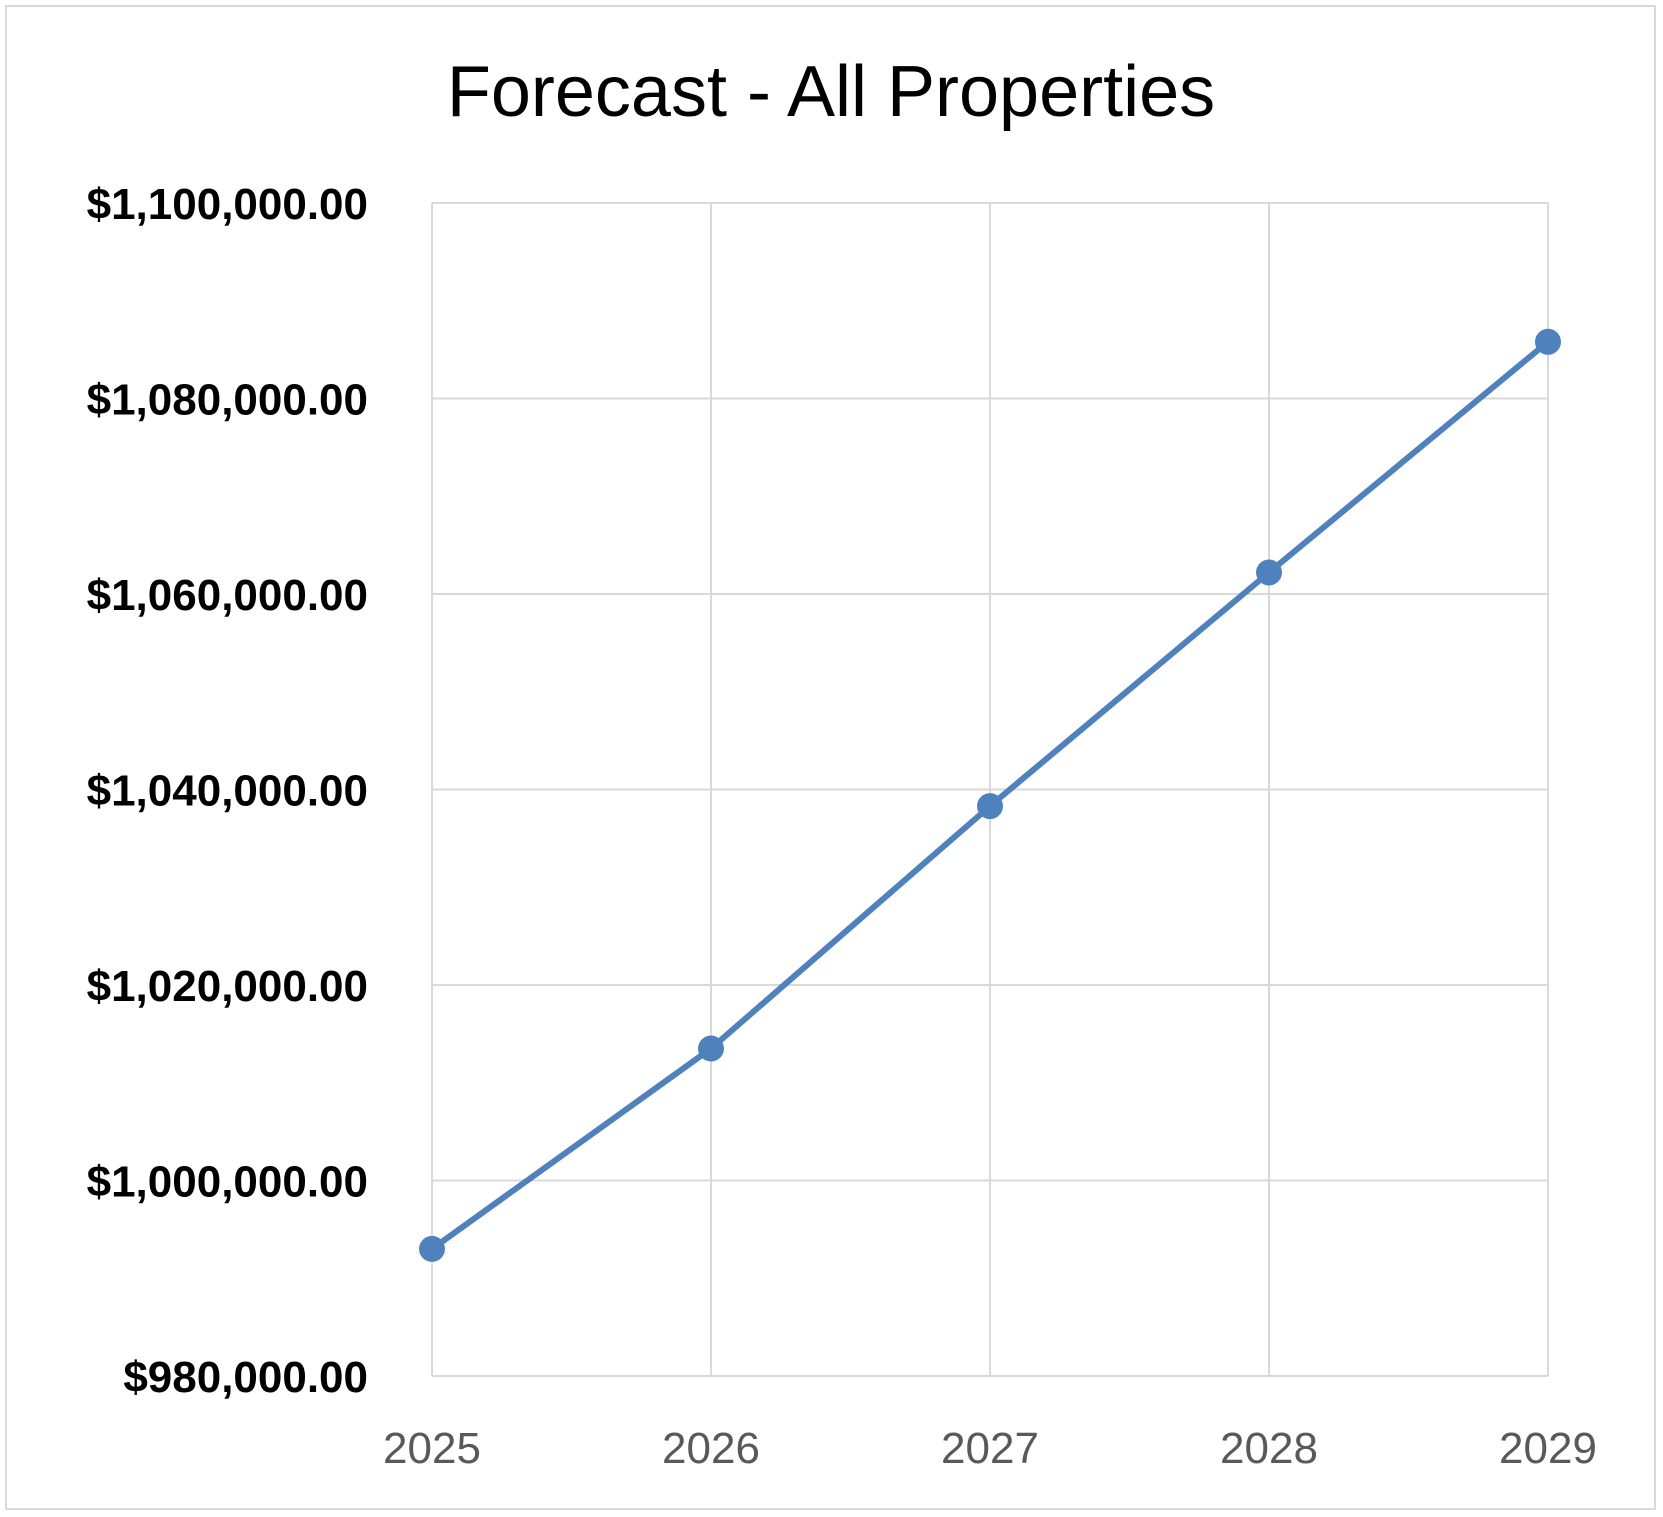 The image size is (1663, 1517). What do you see at coordinates (227, 1182) in the screenshot?
I see `y-tick-label: $1,000,000.00` at bounding box center [227, 1182].